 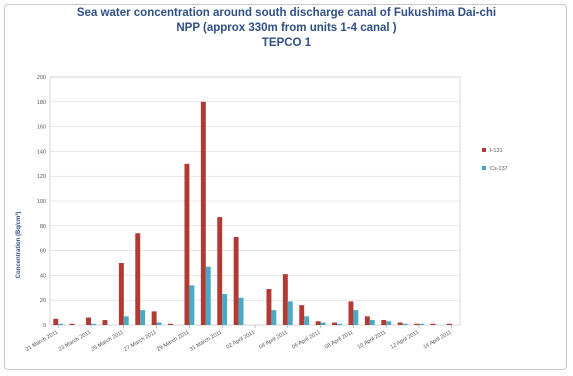 What do you see at coordinates (405, 340) in the screenshot?
I see `x-tick-label: 12 April 2011` at bounding box center [405, 340].